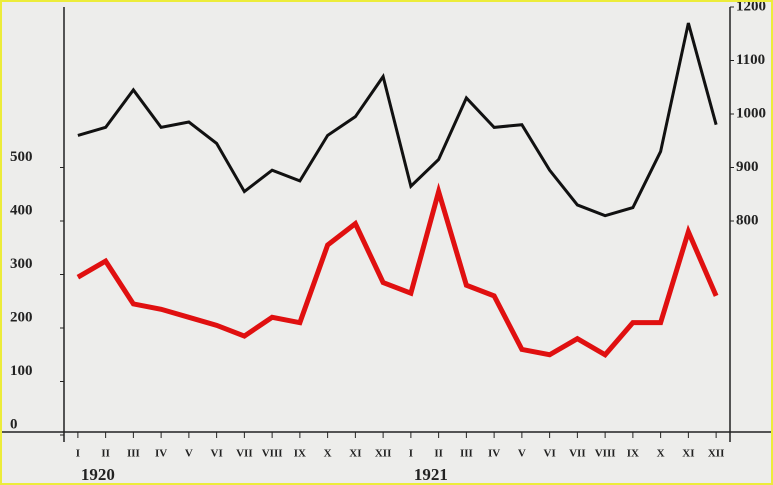 This screenshot has width=773, height=485. I want to click on y2-tick-label: 1100, so click(750, 60).